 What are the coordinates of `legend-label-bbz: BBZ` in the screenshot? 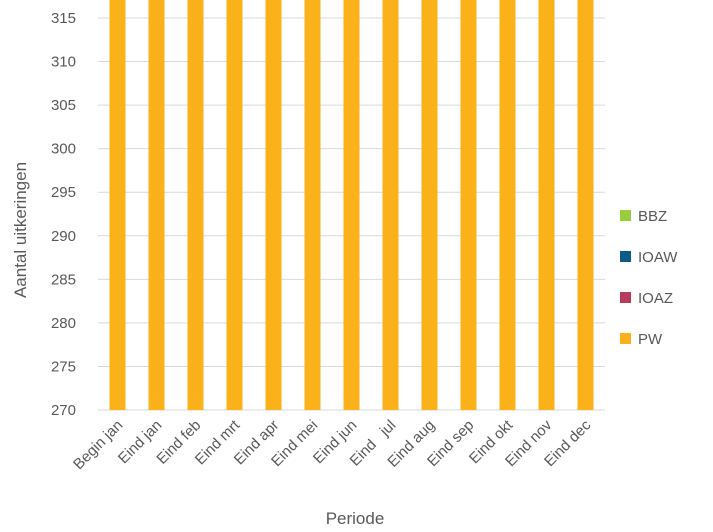 It's located at (652, 216).